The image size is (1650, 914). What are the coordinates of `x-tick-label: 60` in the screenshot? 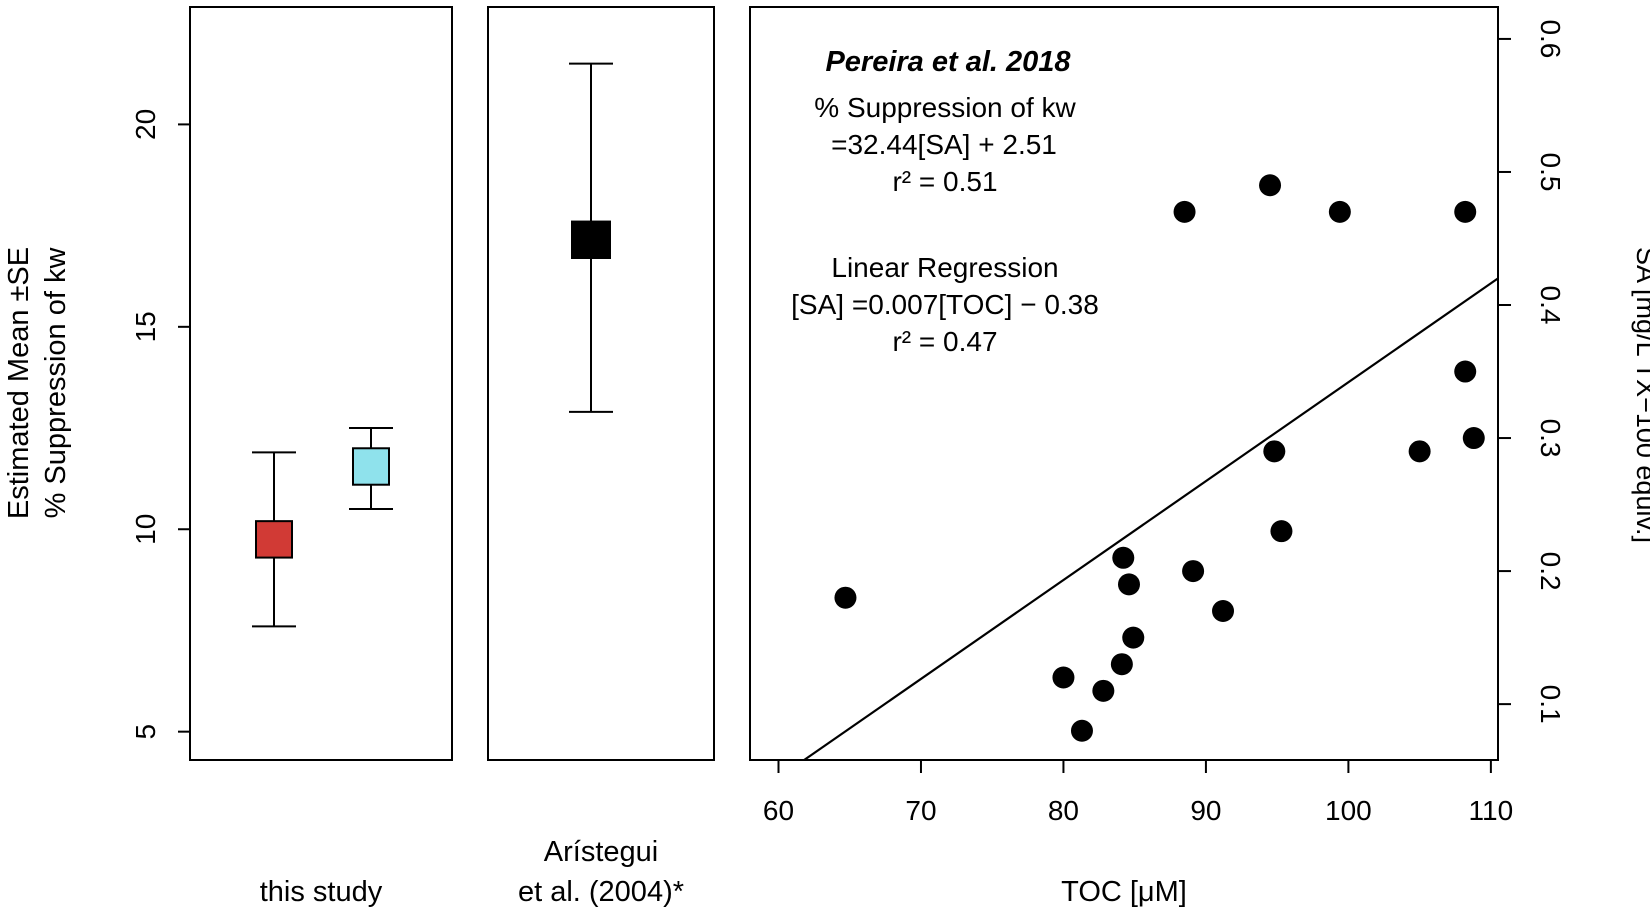 It's located at (778, 810).